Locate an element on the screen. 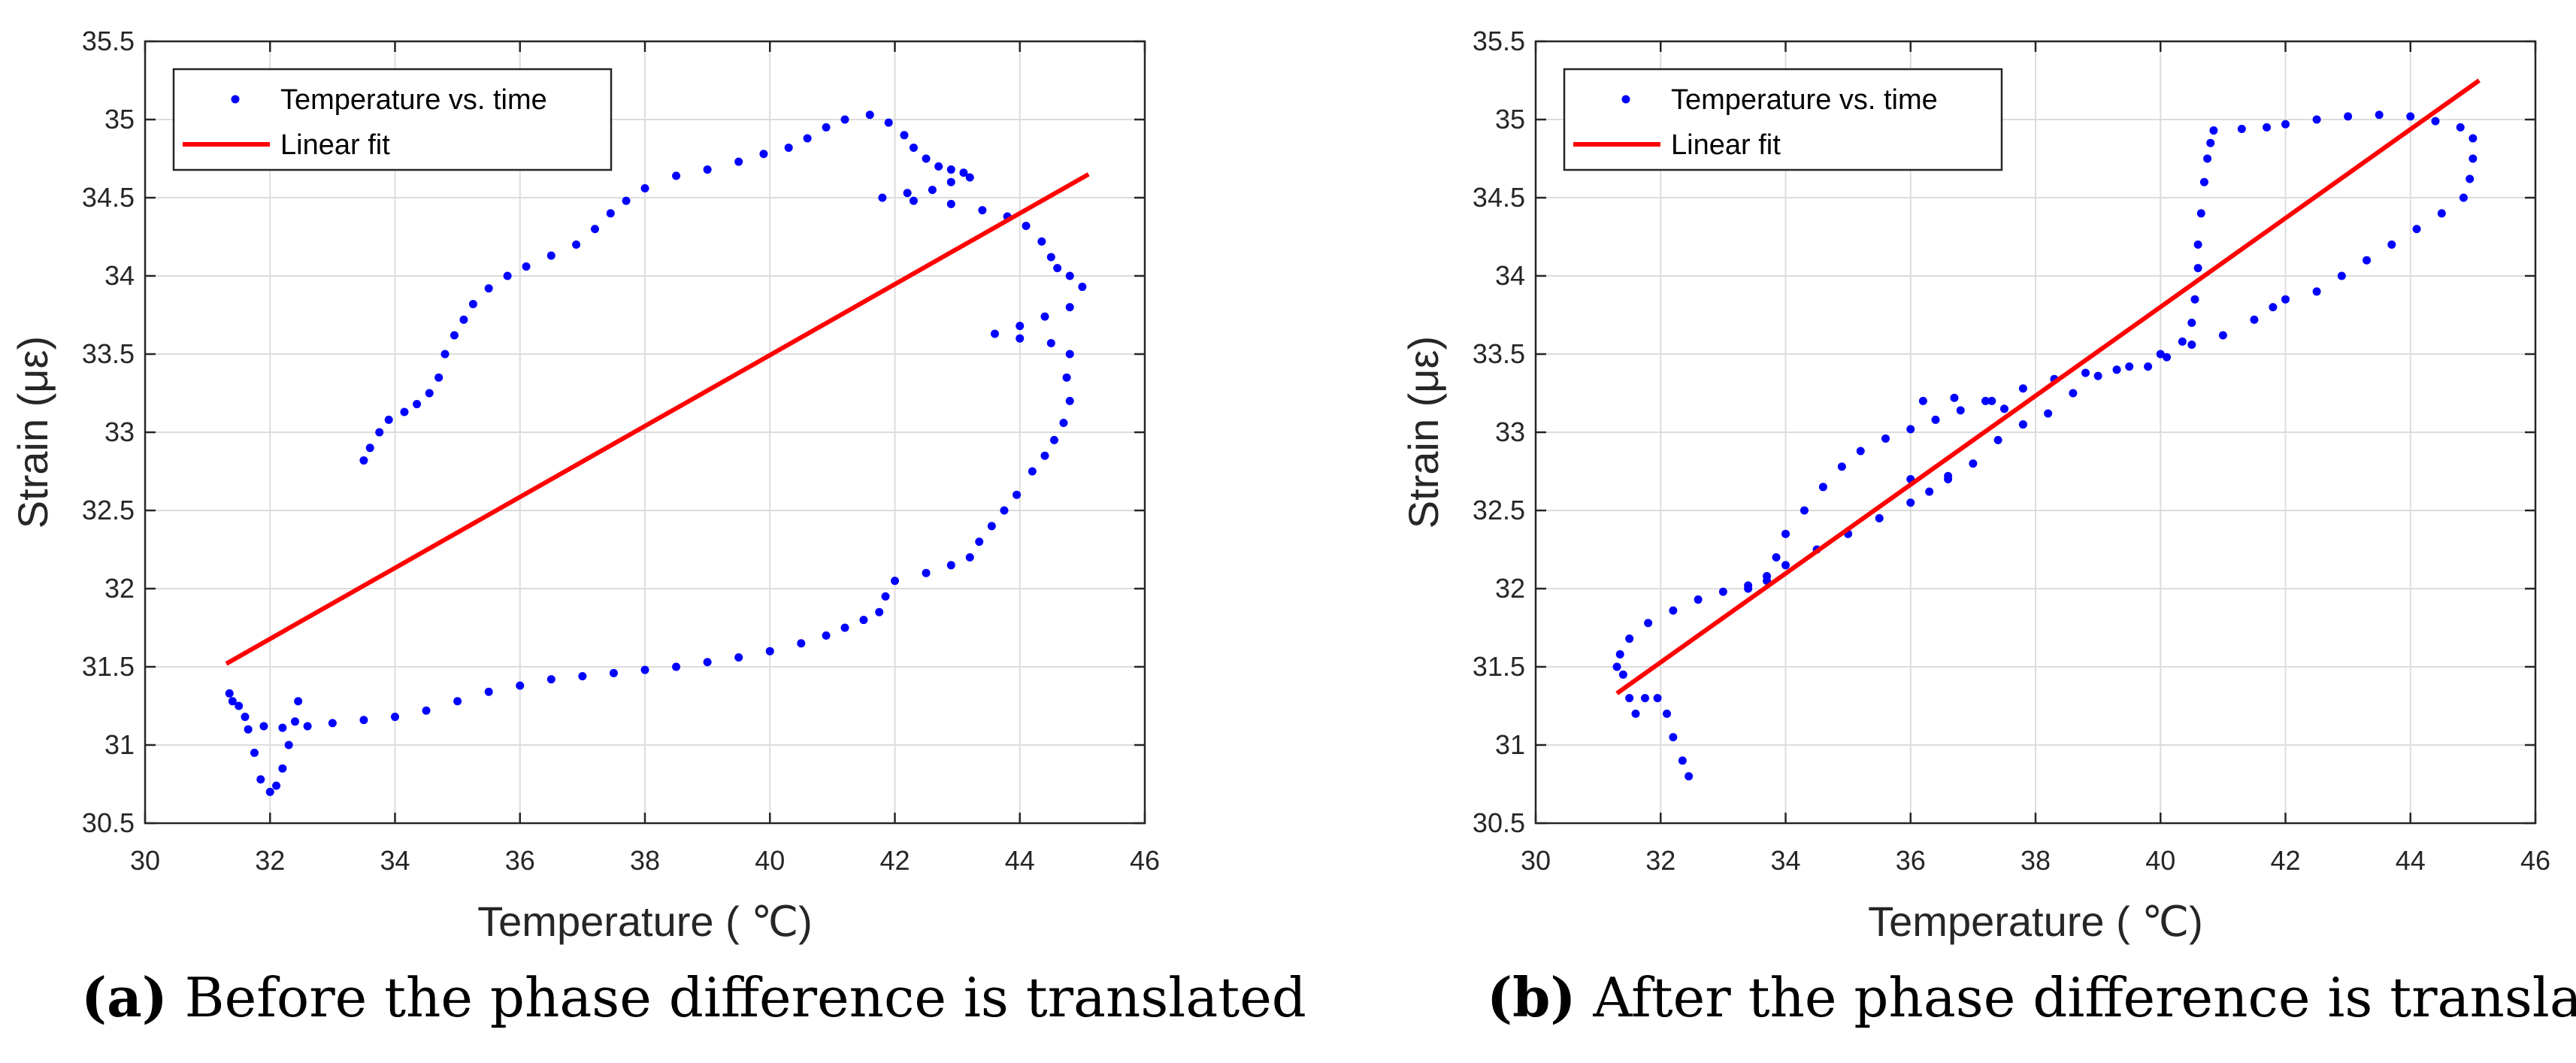 Image resolution: width=2576 pixels, height=1063 pixels. y-tick-label: 32.5 is located at coordinates (108, 510).